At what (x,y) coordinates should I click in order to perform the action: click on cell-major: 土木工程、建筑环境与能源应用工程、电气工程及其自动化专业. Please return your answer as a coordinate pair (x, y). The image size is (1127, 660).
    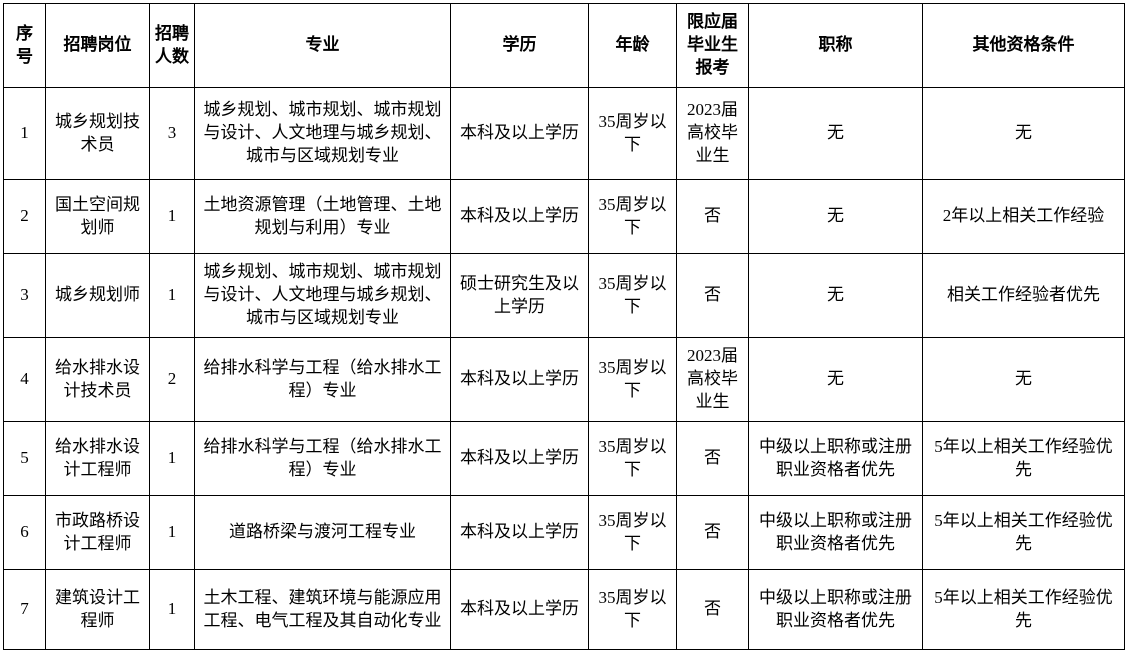
    Looking at the image, I should click on (322, 609).